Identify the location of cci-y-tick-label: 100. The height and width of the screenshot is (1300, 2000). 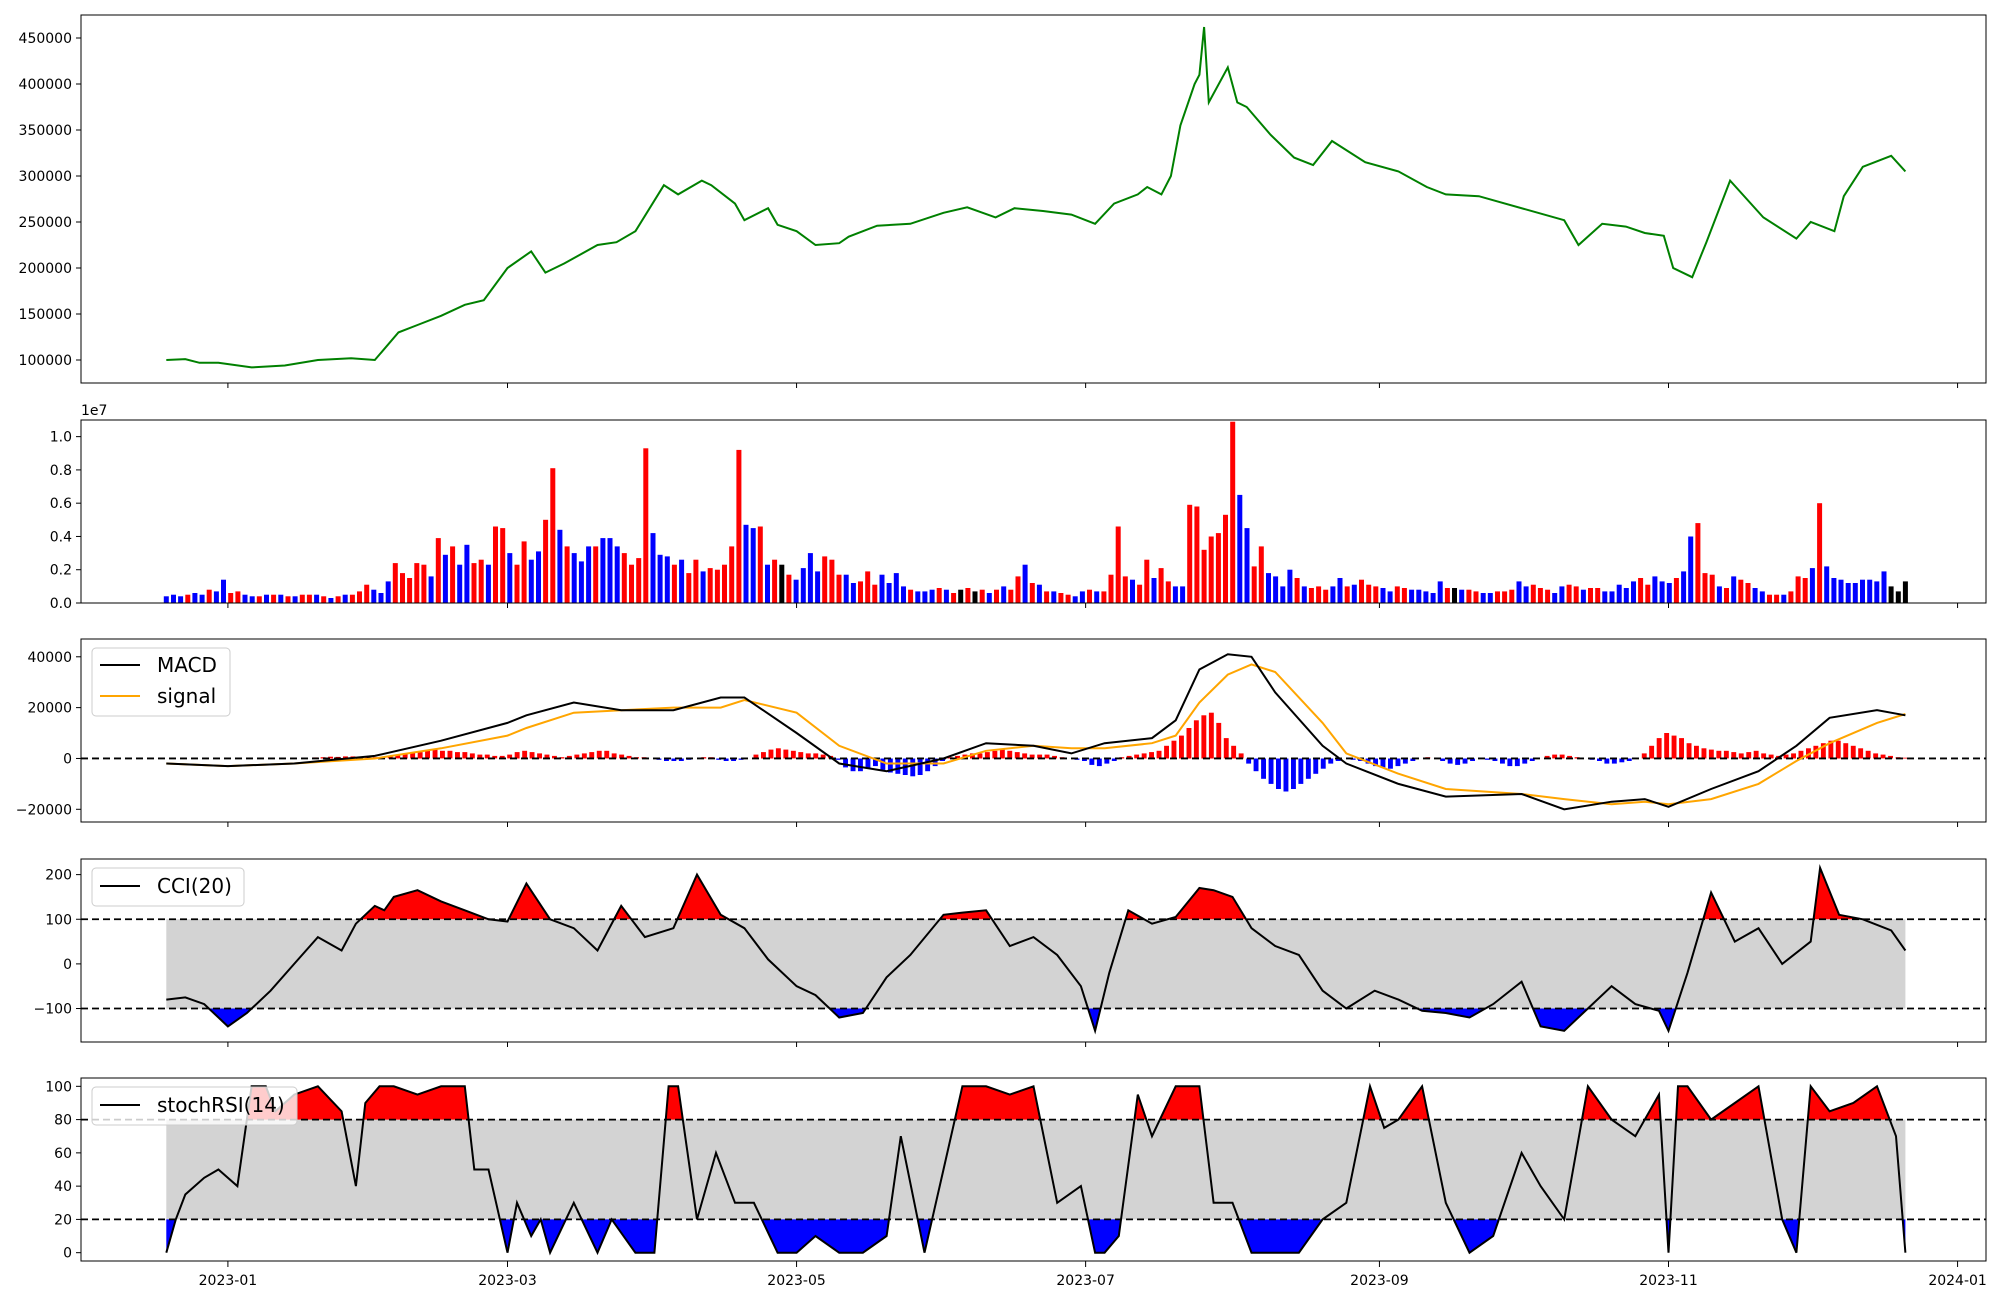
(58, 920).